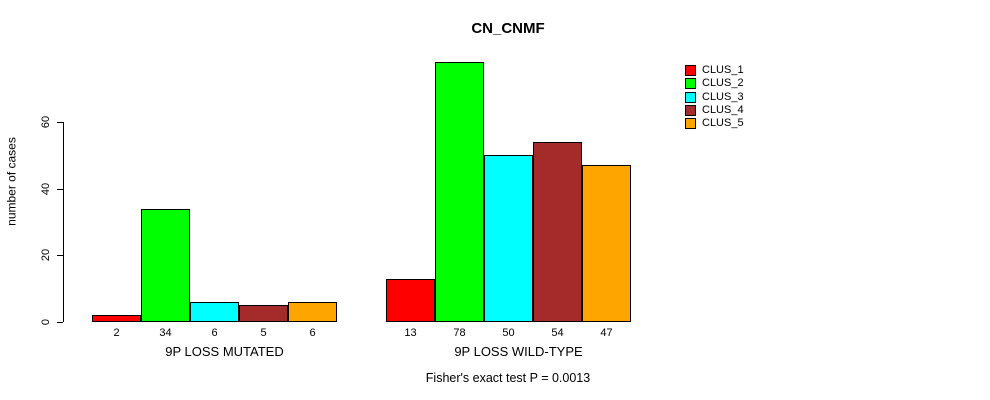 The width and height of the screenshot is (990, 400). Describe the element at coordinates (410, 300) in the screenshot. I see `bar-clus_1-group2` at that location.